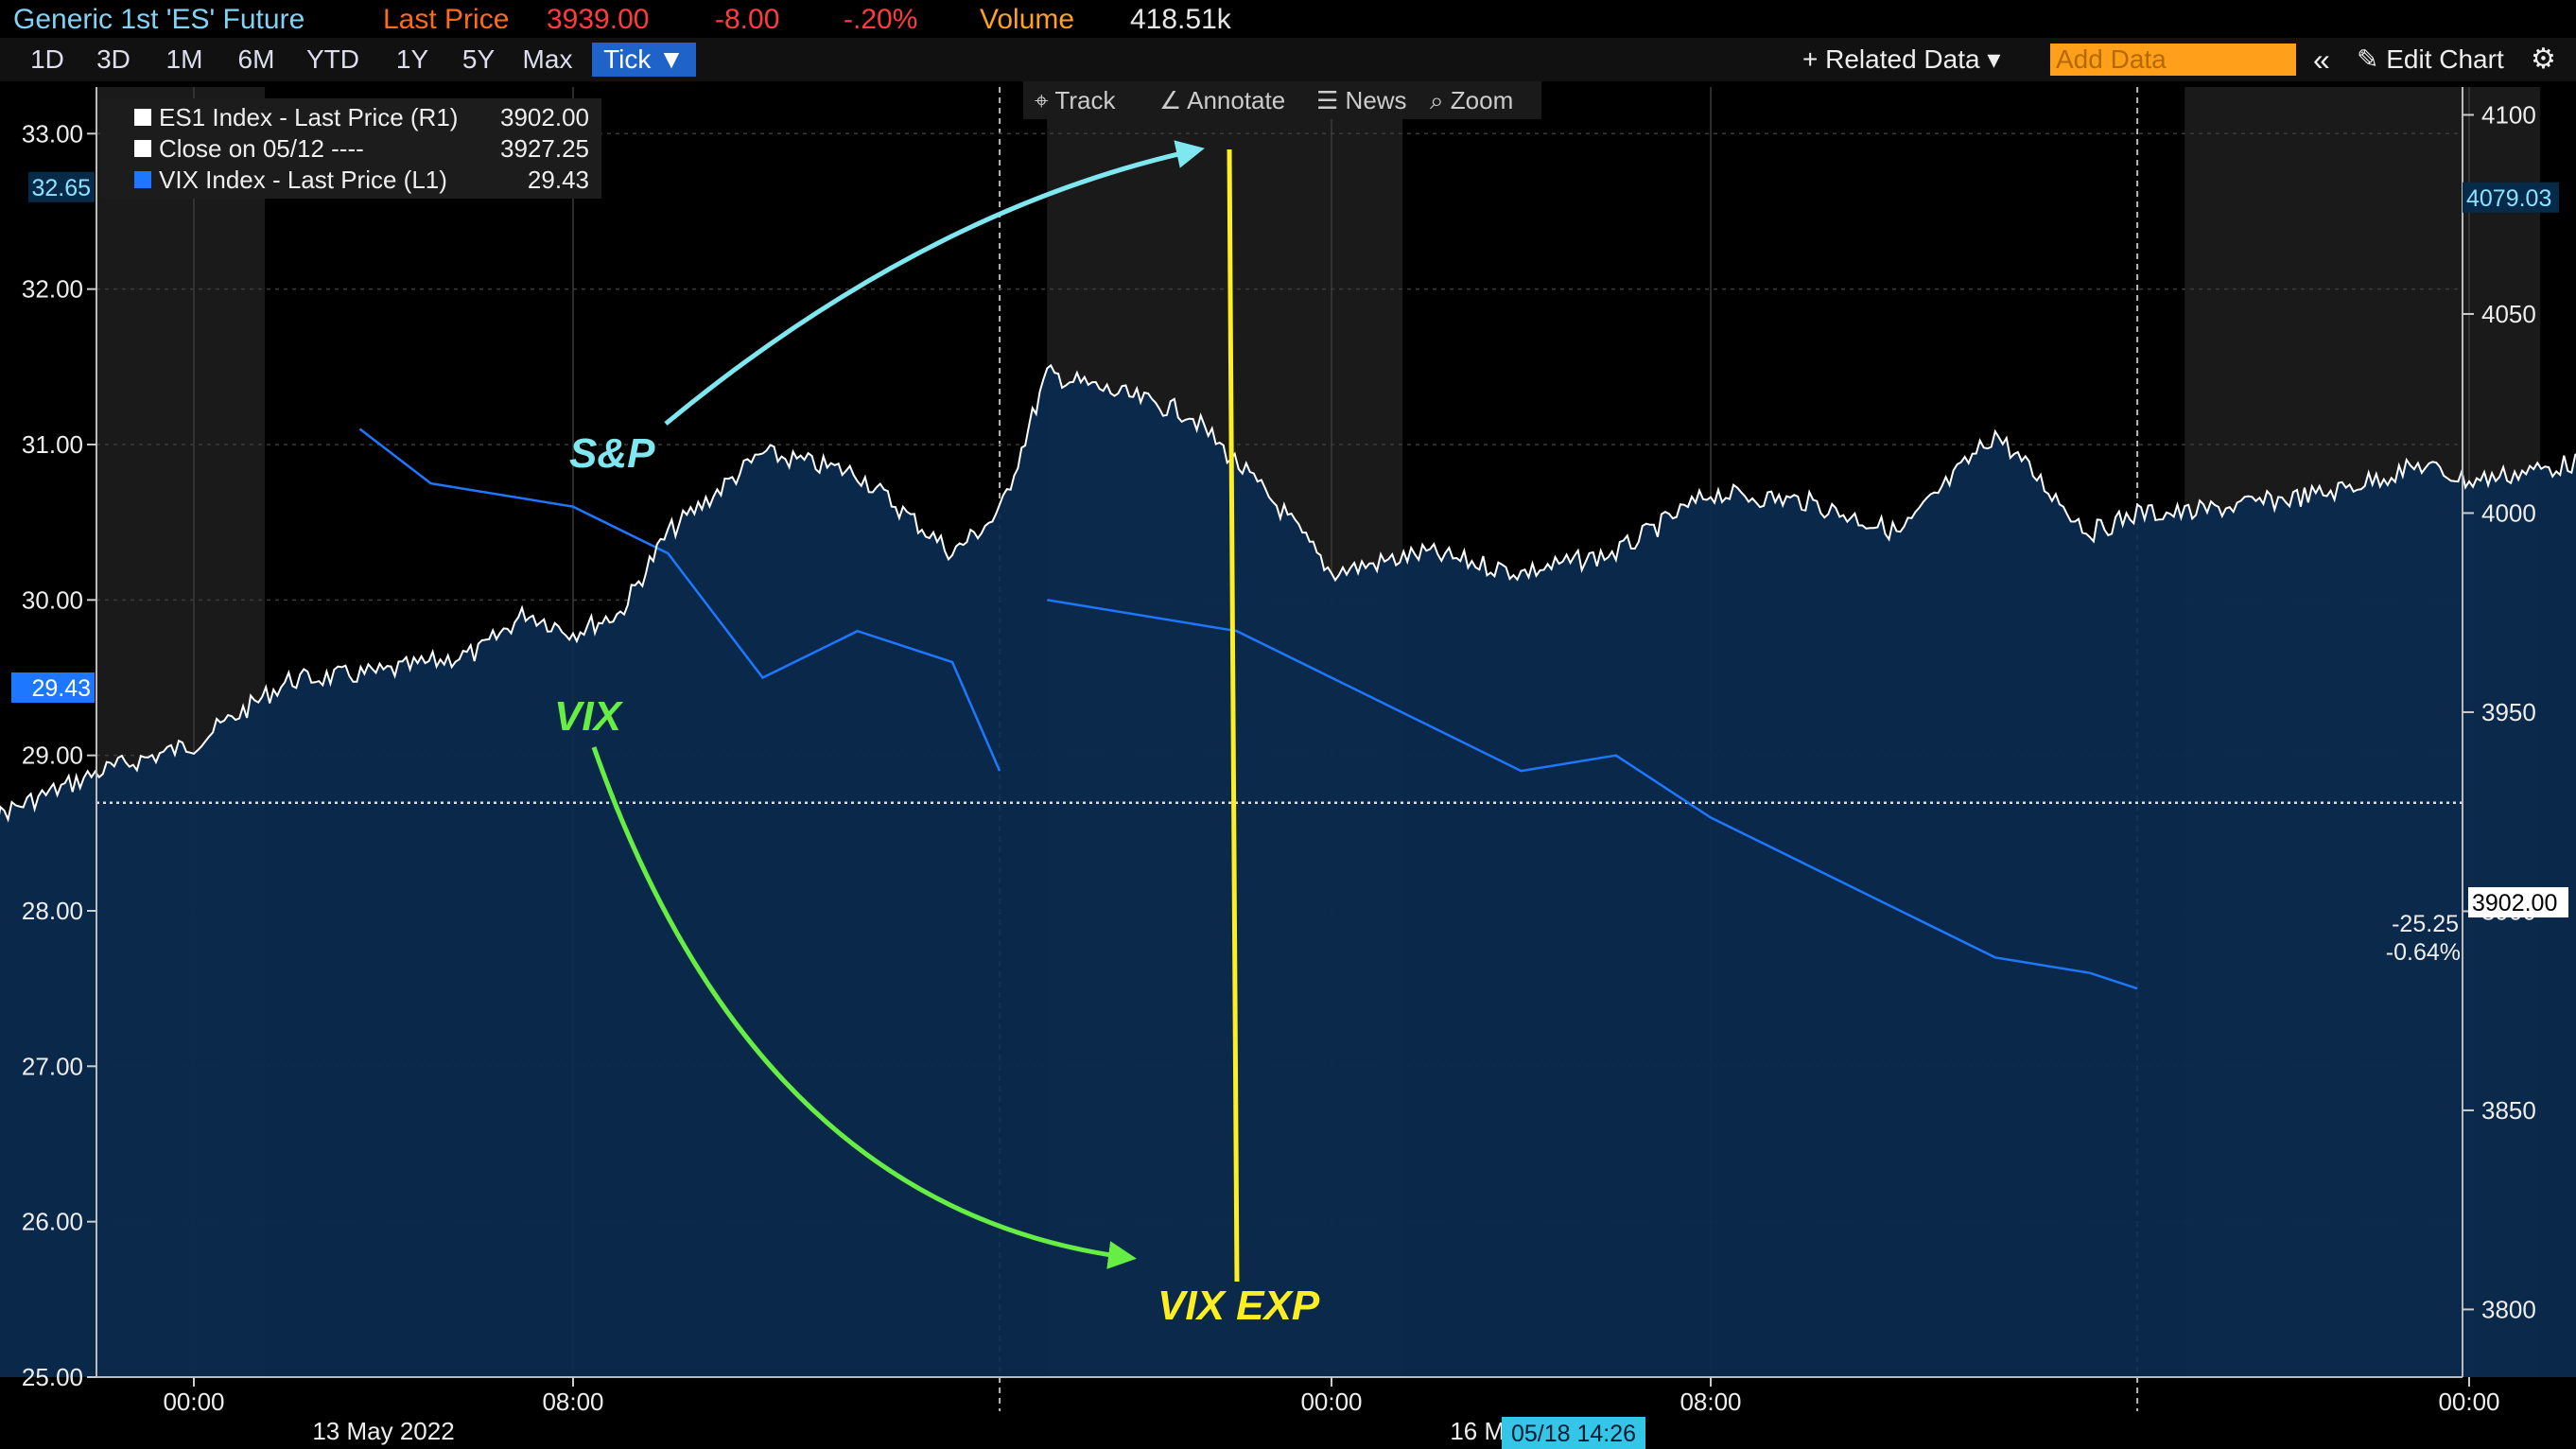  Describe the element at coordinates (598, 19) in the screenshot. I see `last-price: 3939.00` at that location.